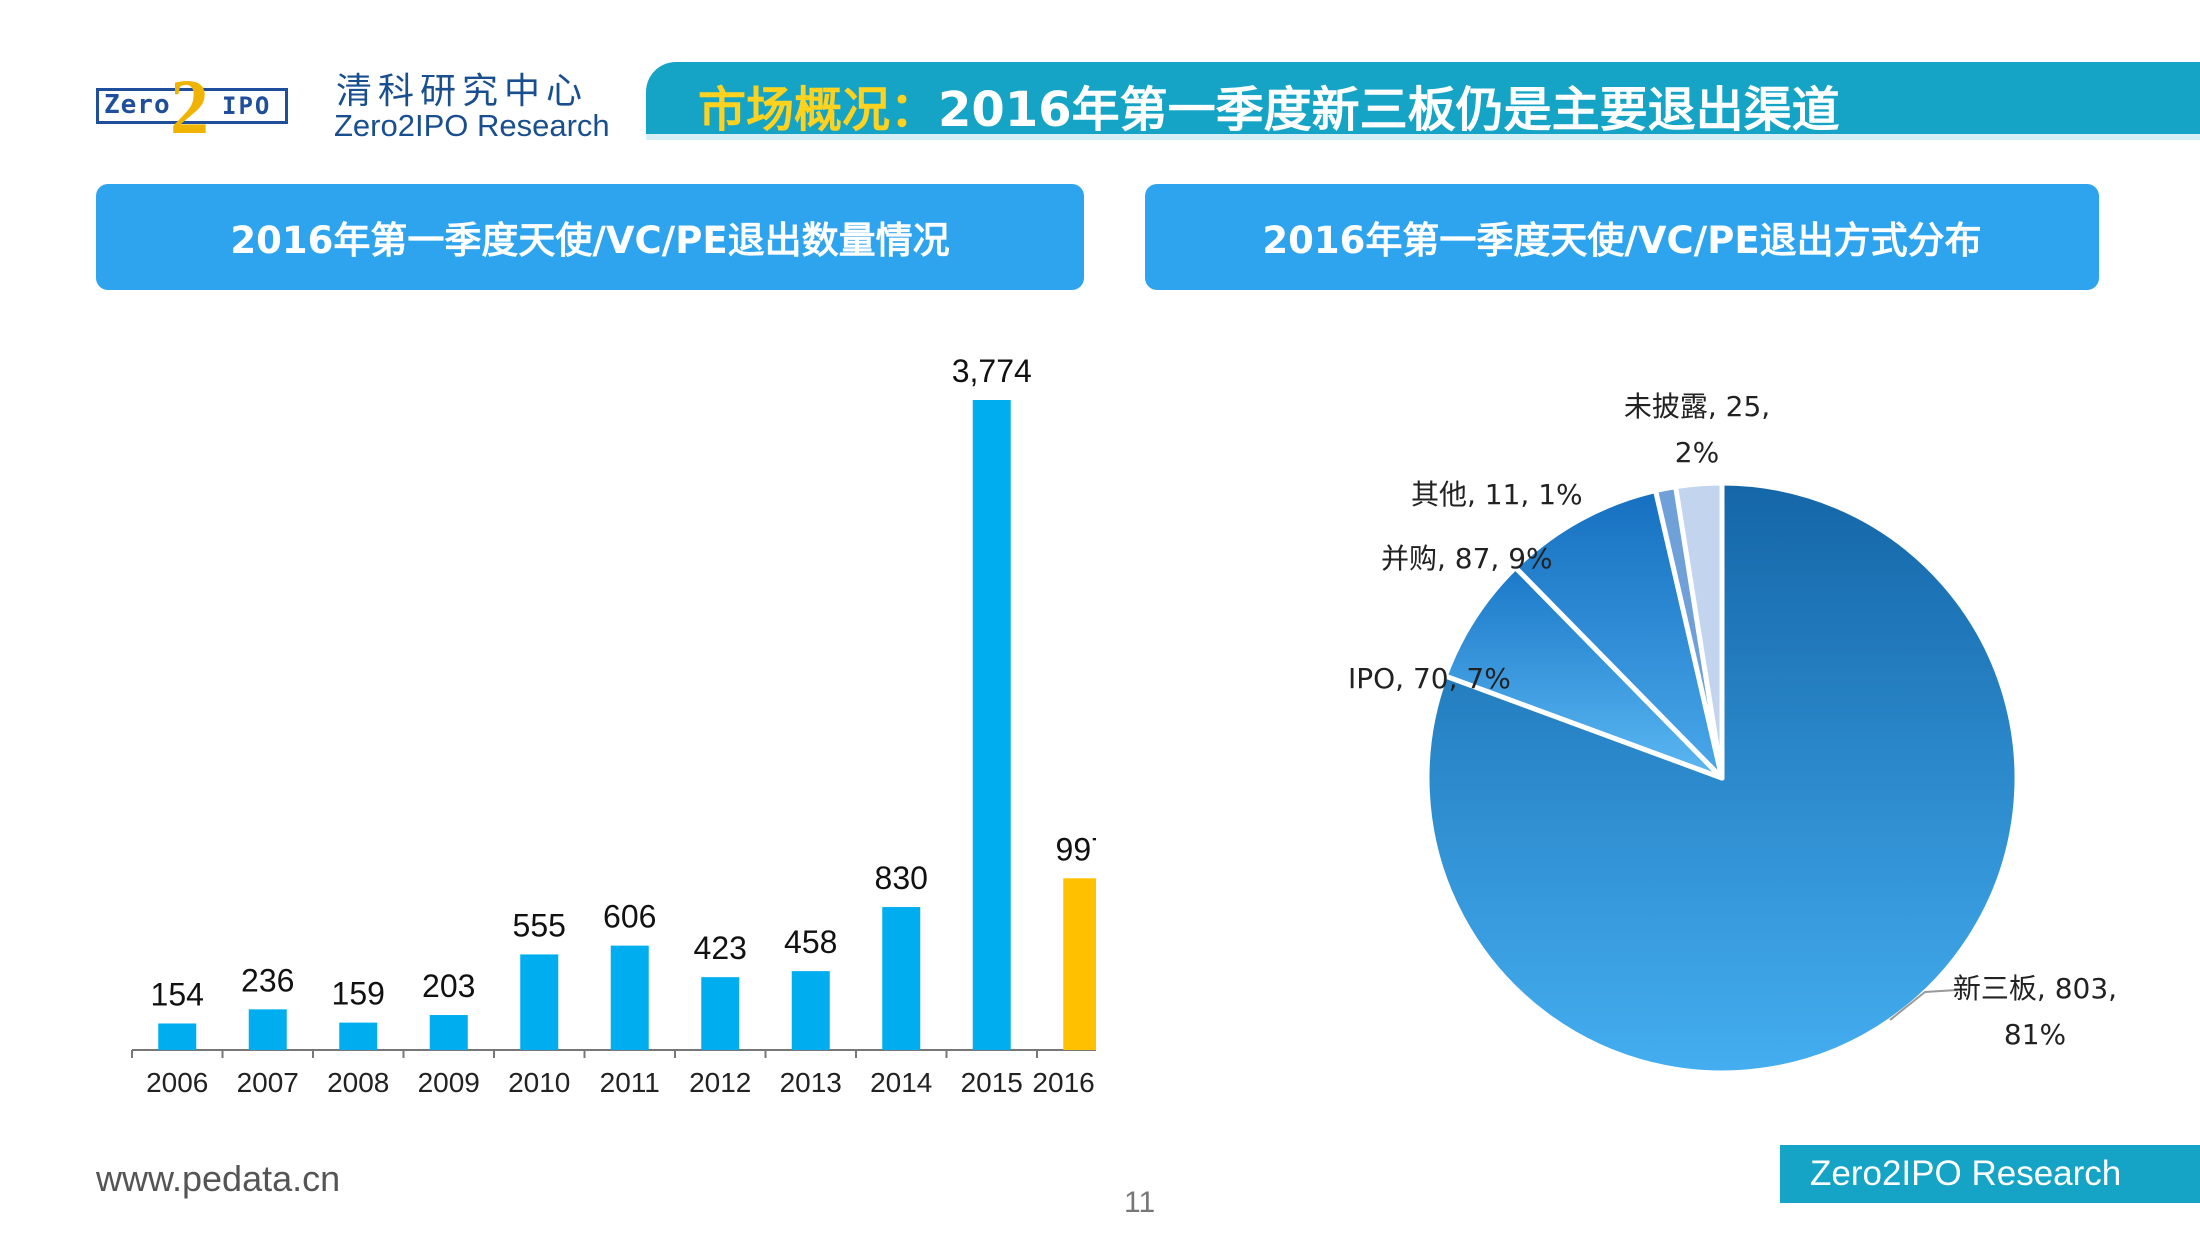 Image resolution: width=2200 pixels, height=1238 pixels. I want to click on bar-2010, so click(539, 1002).